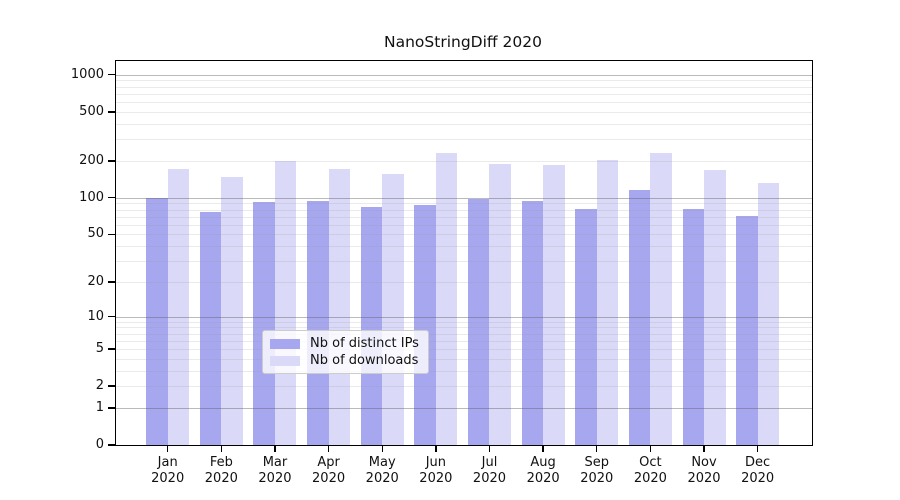 This screenshot has height=500, width=900. Describe the element at coordinates (715, 307) in the screenshot. I see `bar-downloads-nov` at that location.